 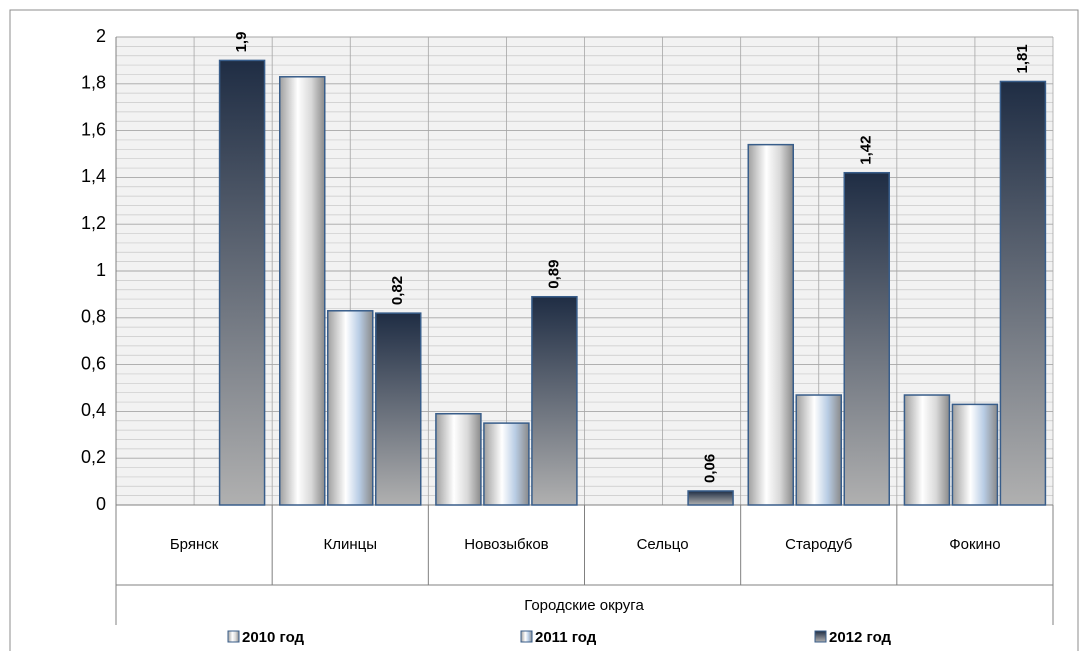 I want to click on y-tick-label: 1,8, so click(x=93, y=83).